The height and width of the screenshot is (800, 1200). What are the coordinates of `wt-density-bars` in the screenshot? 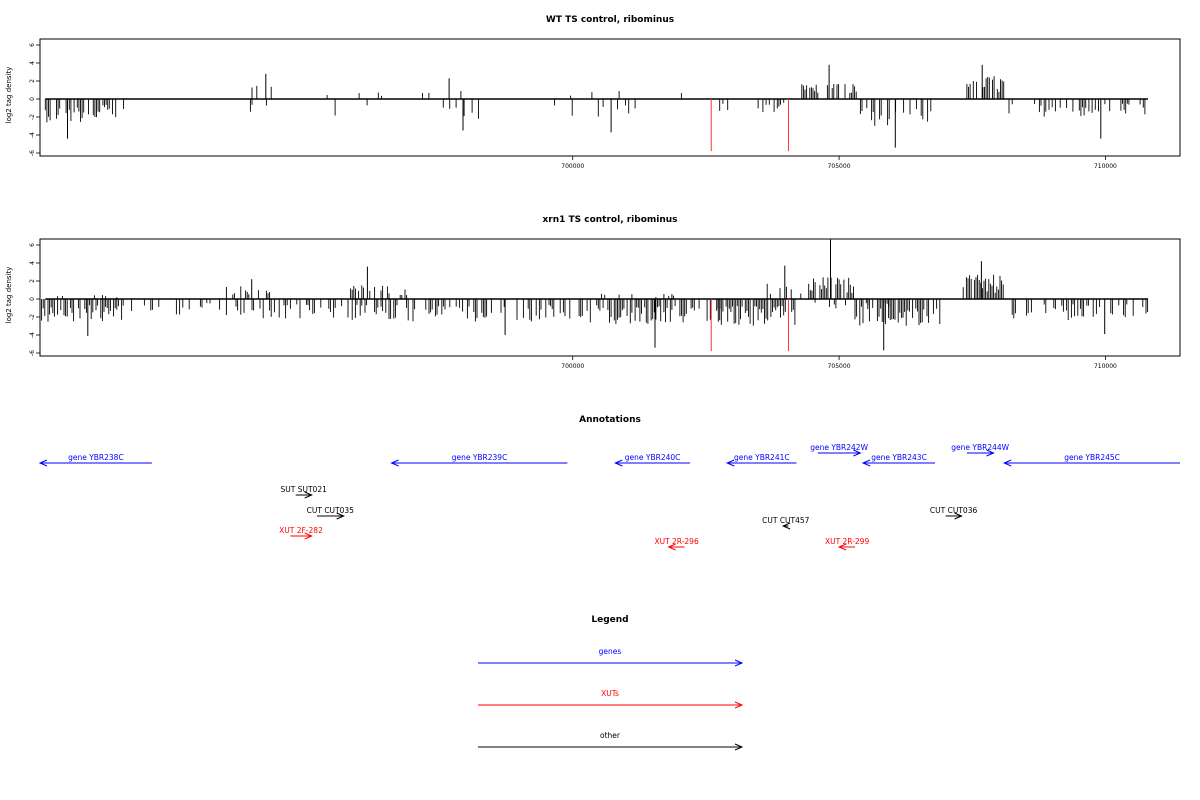 It's located at (596, 108).